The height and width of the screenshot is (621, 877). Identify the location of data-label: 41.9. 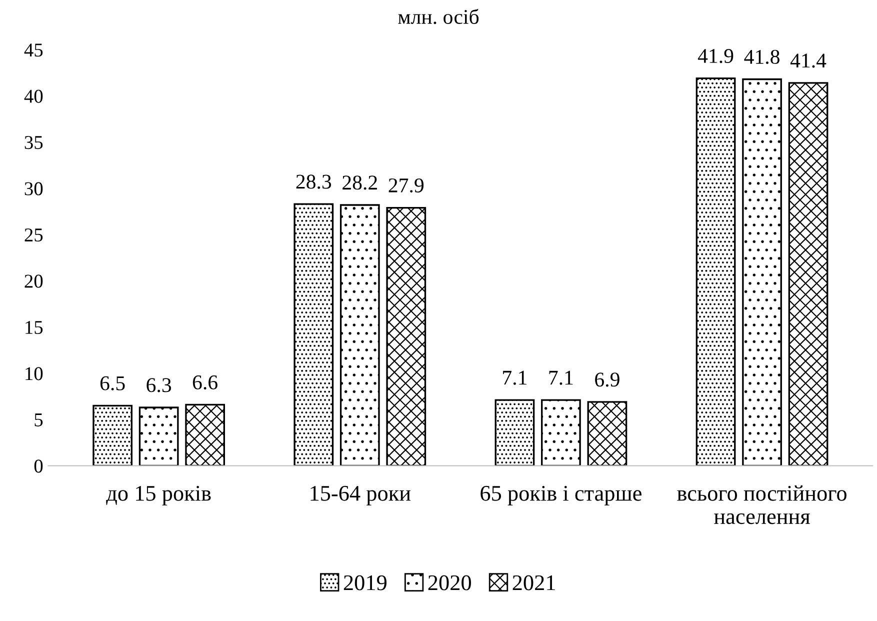
(716, 56).